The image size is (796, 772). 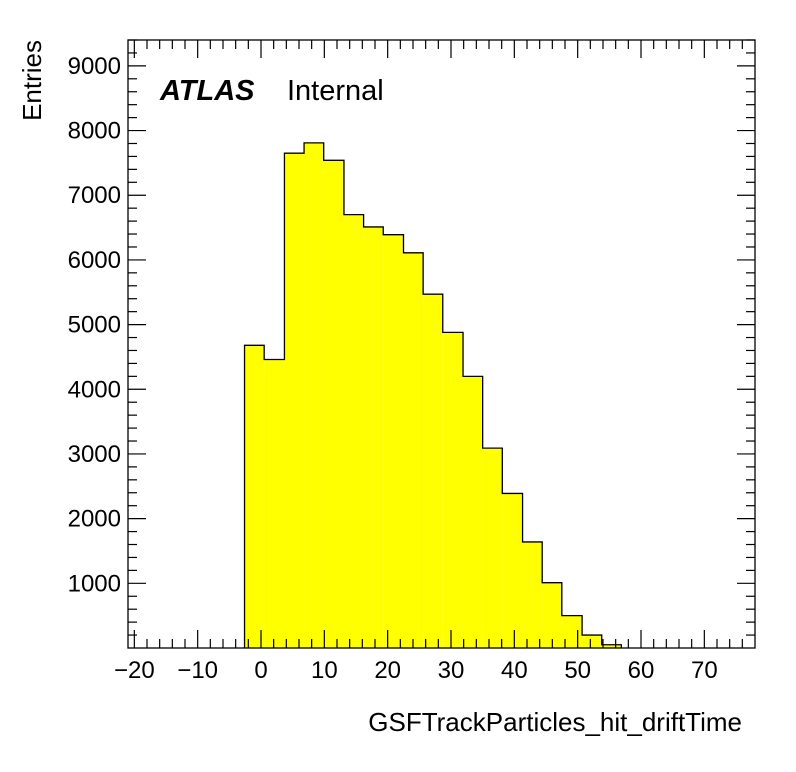 I want to click on y-tick-labels: 1000 2000 3000 4000 5000 6000 7000 8000 9000, so click(x=94, y=325).